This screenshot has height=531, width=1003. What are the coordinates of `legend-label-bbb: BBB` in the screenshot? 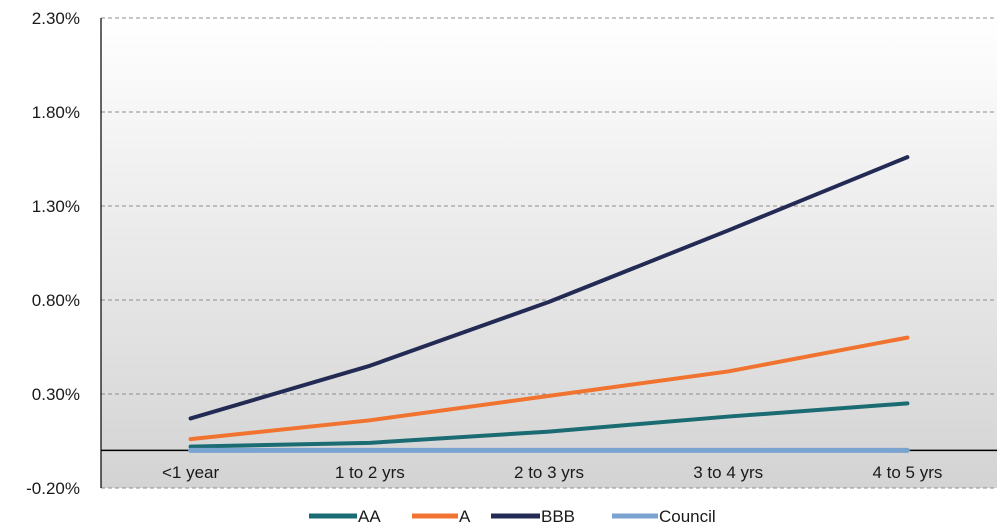 It's located at (558, 516).